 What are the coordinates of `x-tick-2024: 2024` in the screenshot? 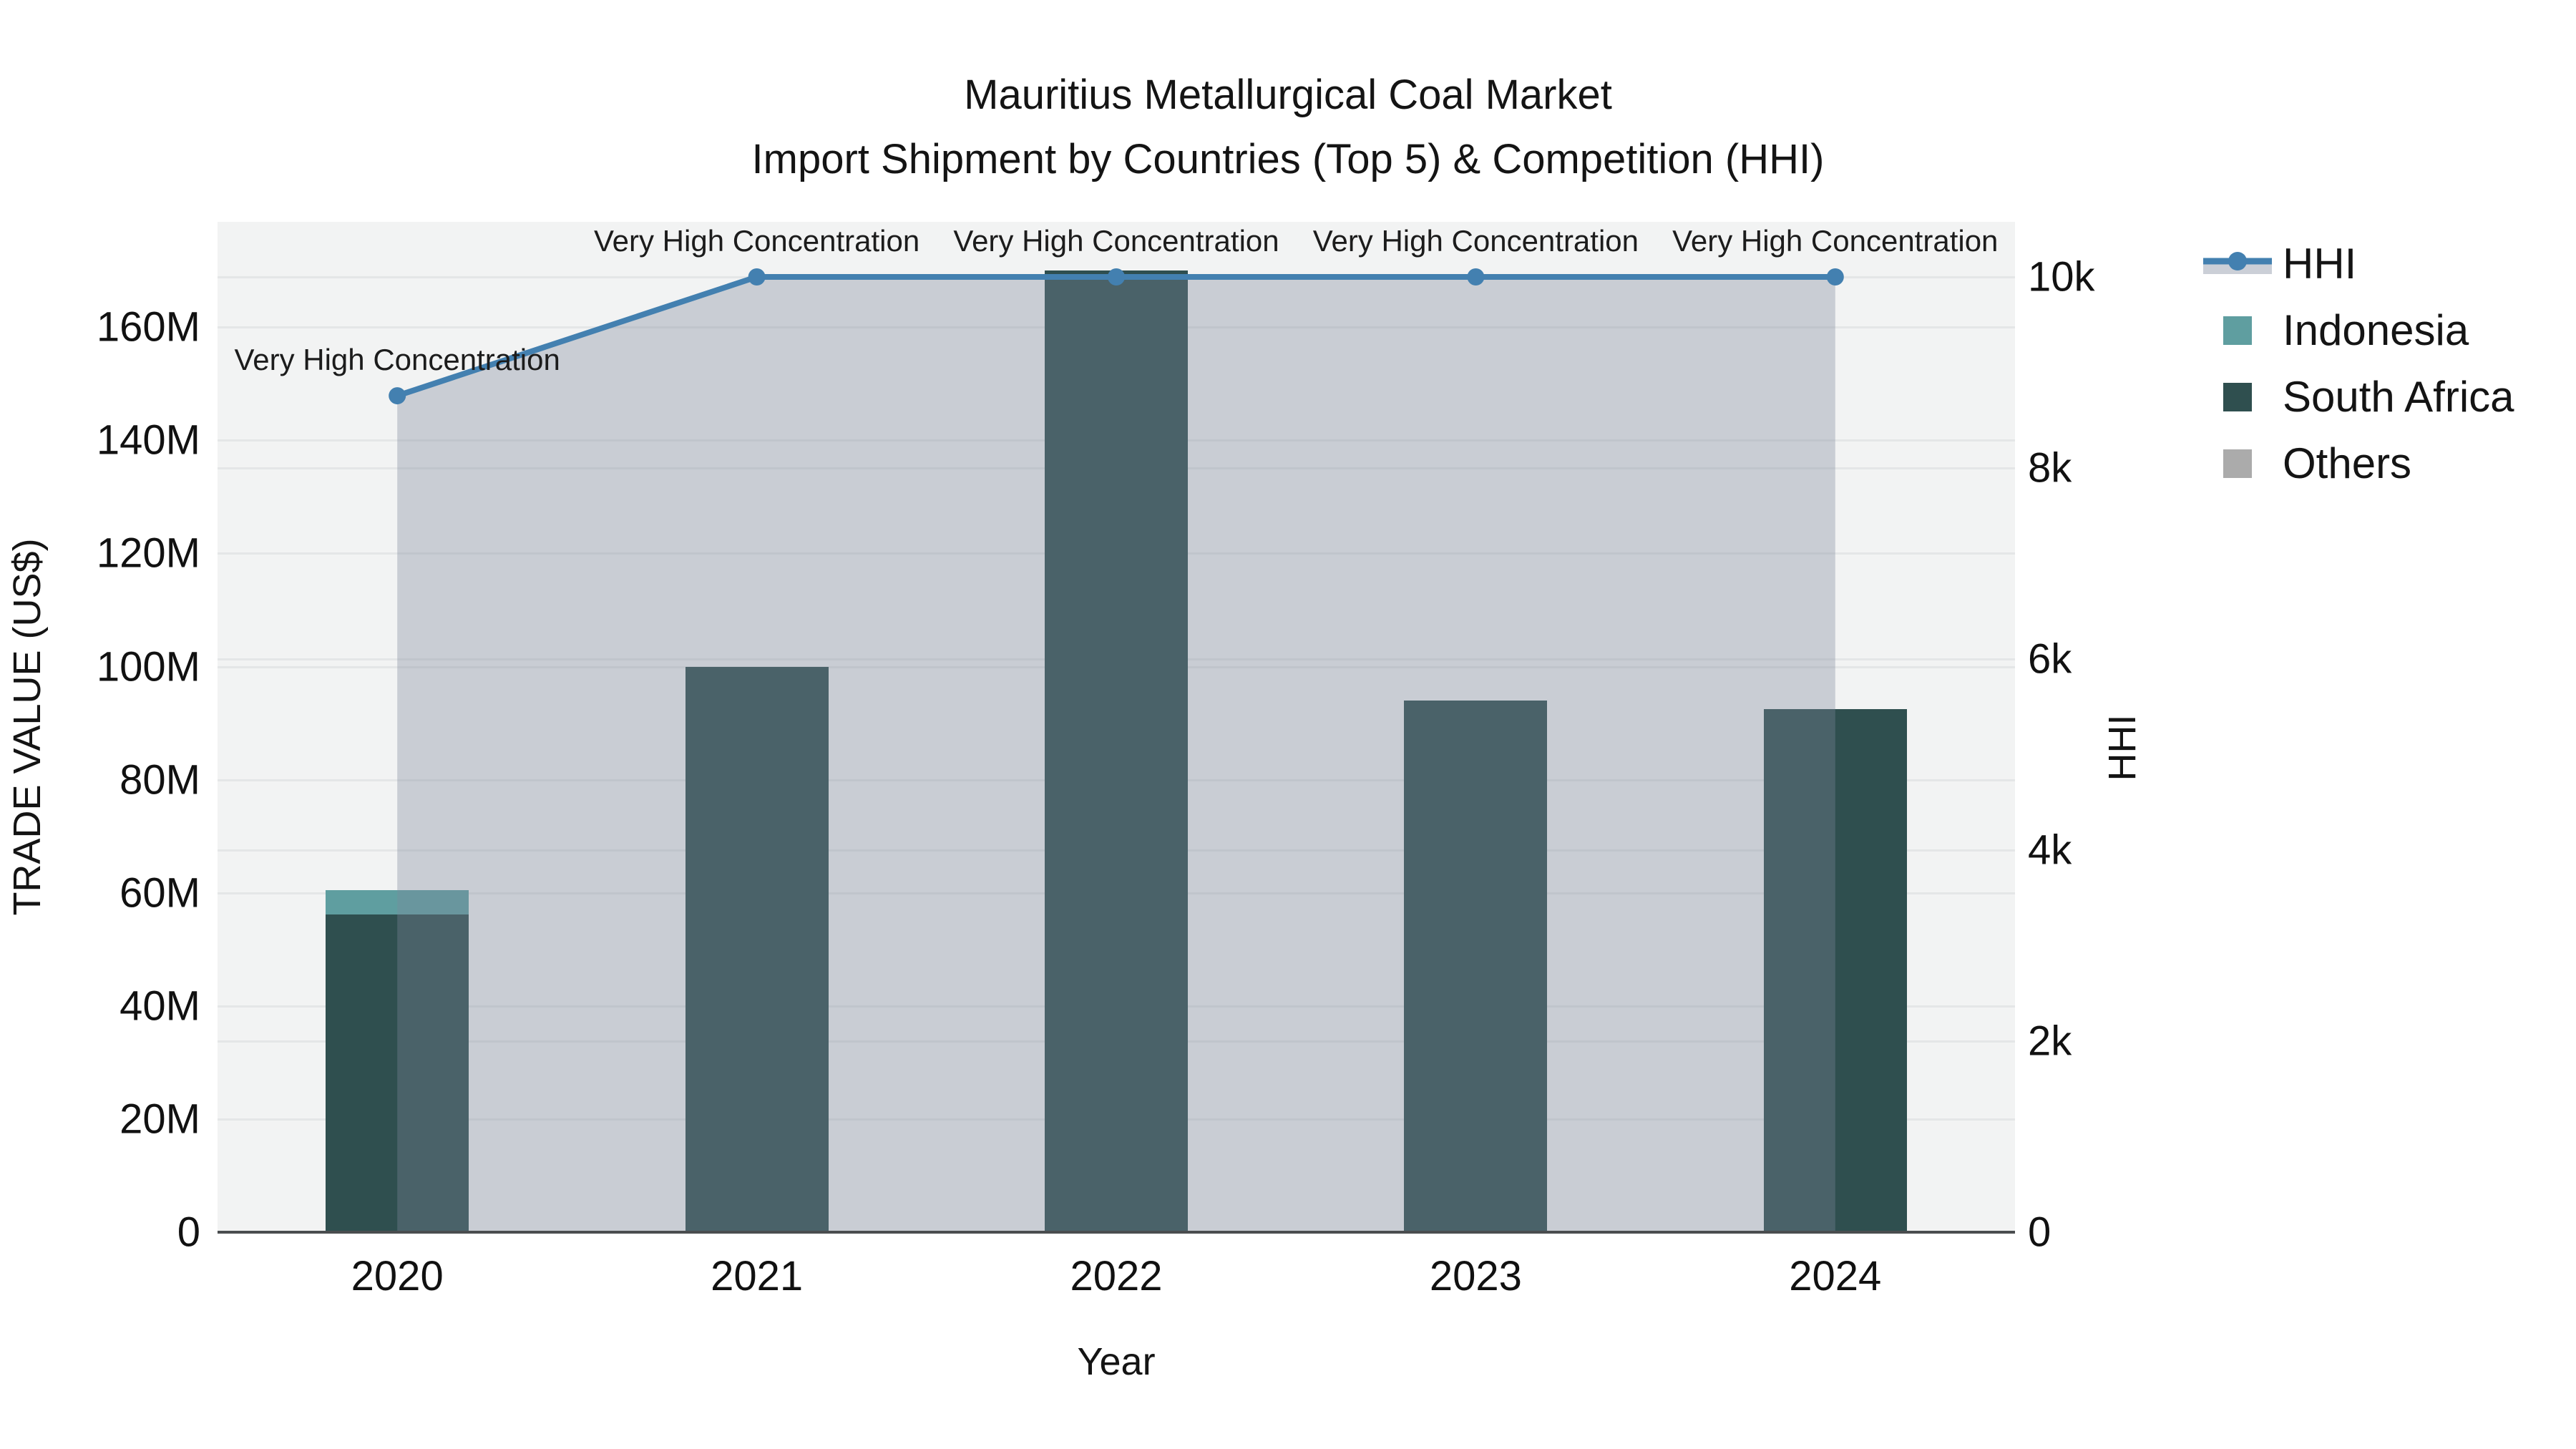 It's located at (1835, 1276).